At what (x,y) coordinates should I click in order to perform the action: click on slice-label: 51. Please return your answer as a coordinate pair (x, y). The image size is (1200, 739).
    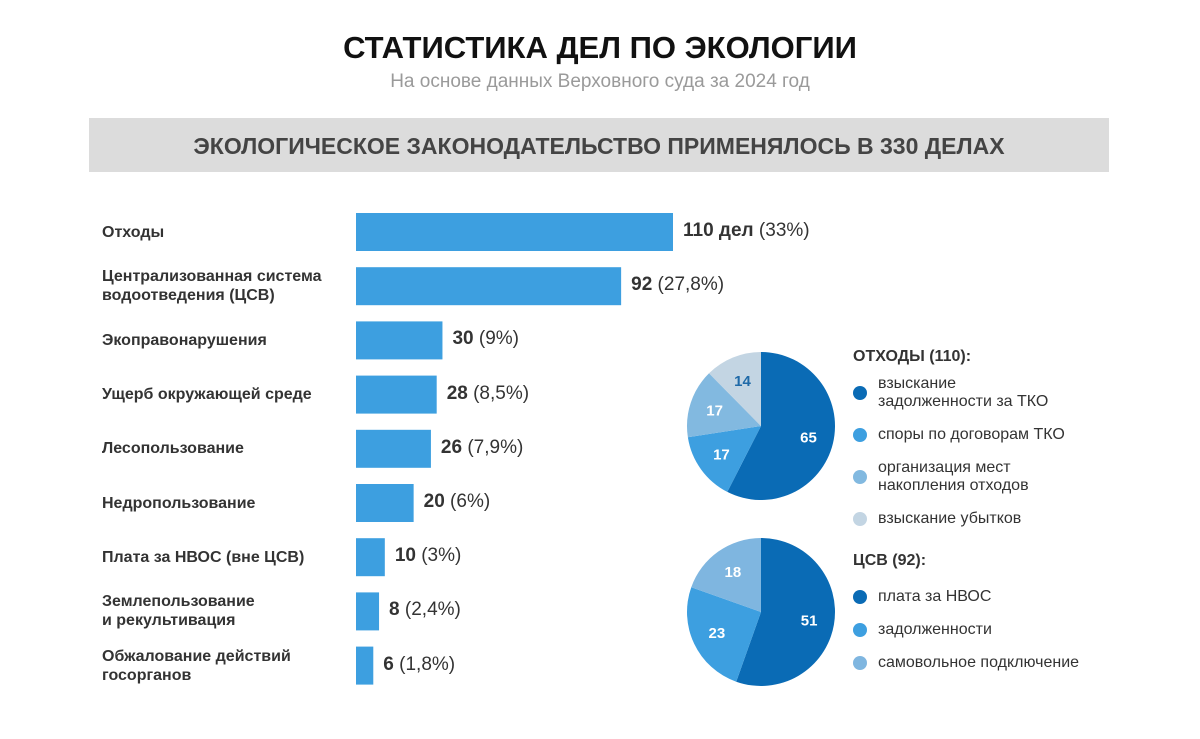
    Looking at the image, I should click on (809, 620).